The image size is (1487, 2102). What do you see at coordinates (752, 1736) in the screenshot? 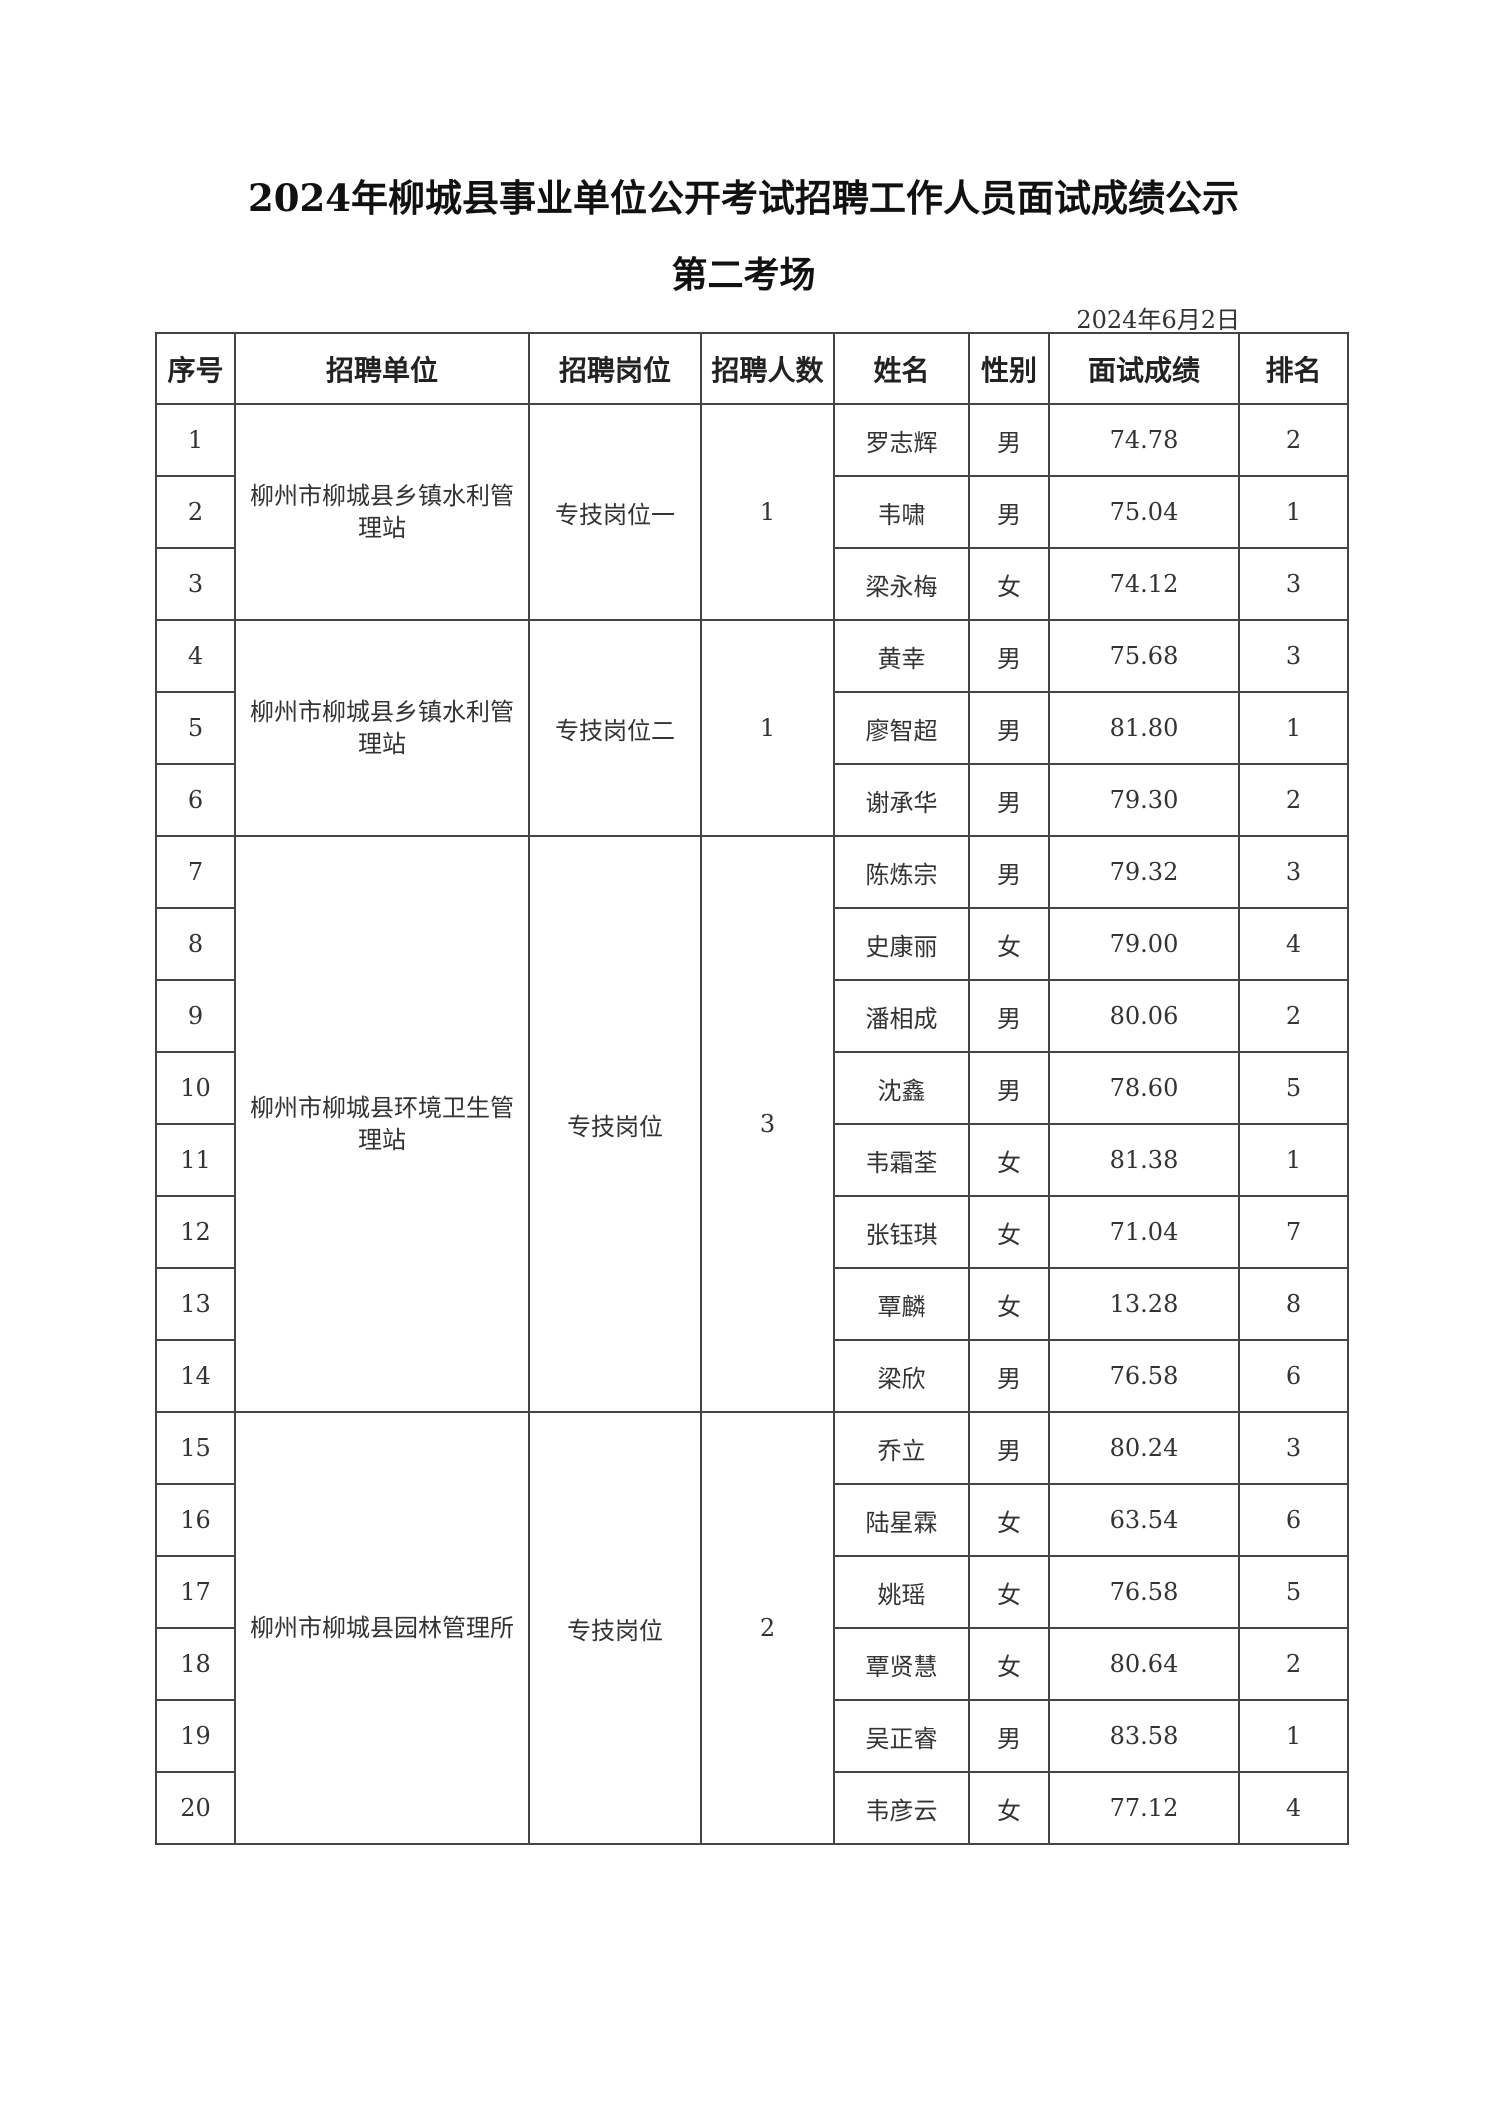
I see `table-row: 19 吴正睿男 83.58 1` at bounding box center [752, 1736].